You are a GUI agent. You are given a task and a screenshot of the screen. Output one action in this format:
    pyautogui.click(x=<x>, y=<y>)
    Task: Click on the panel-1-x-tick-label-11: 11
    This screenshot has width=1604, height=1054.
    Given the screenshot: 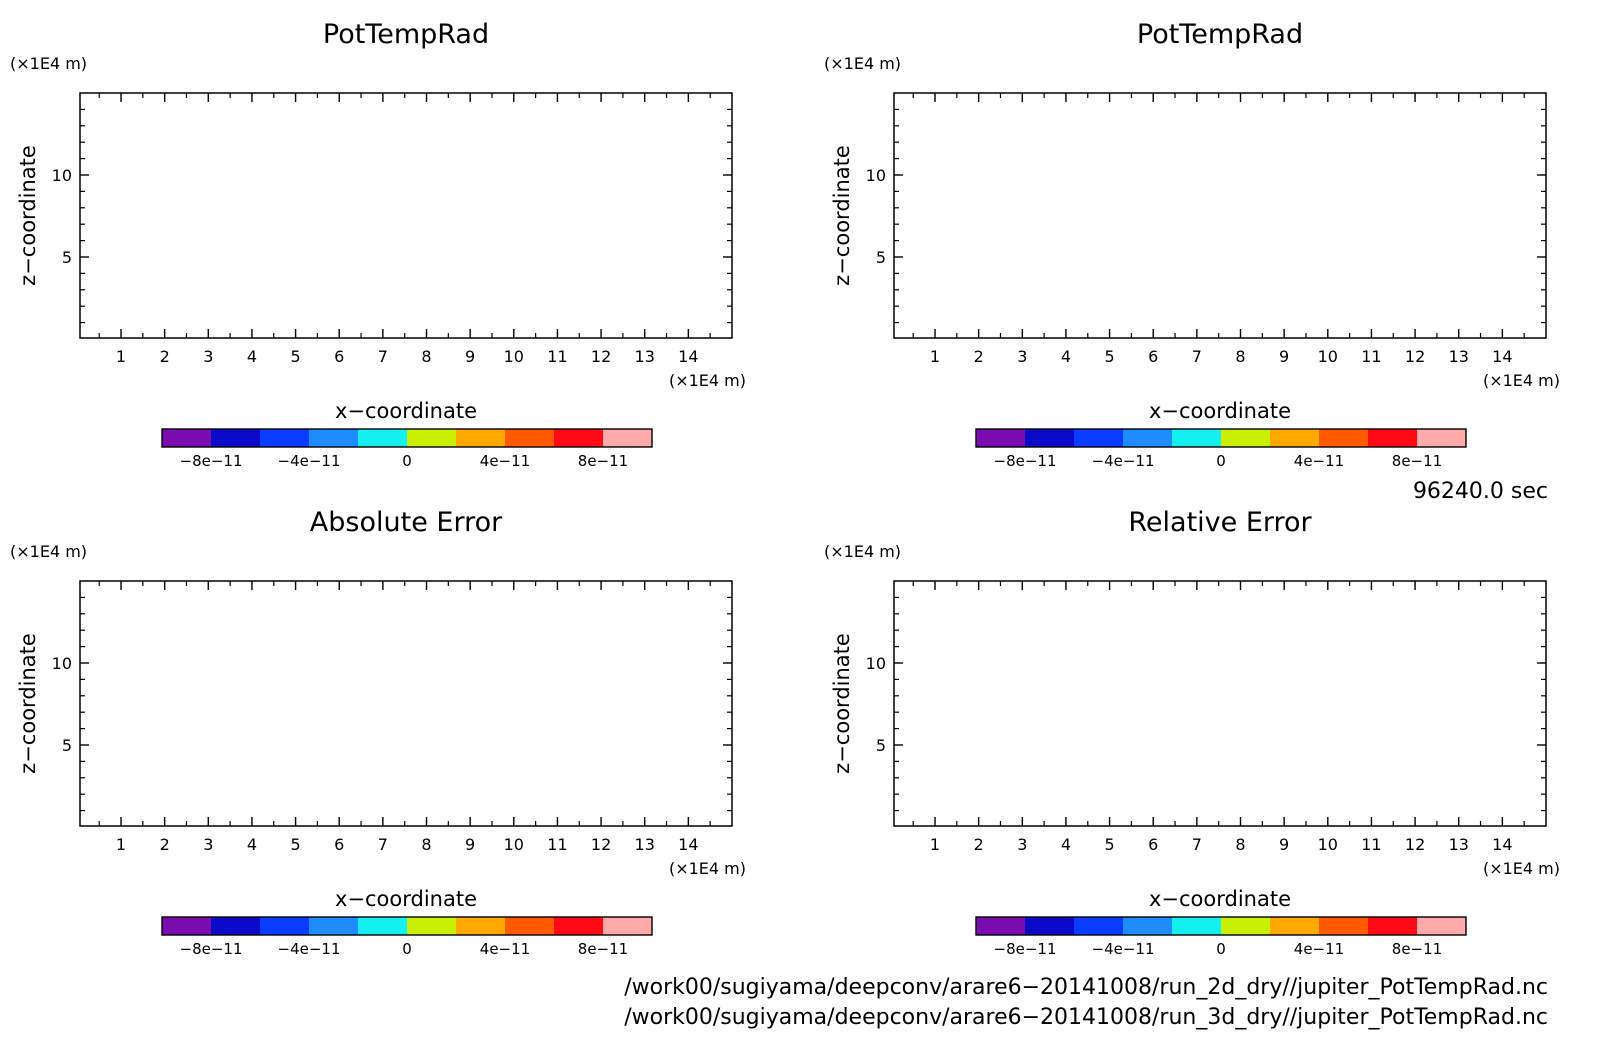 What is the action you would take?
    pyautogui.click(x=557, y=356)
    